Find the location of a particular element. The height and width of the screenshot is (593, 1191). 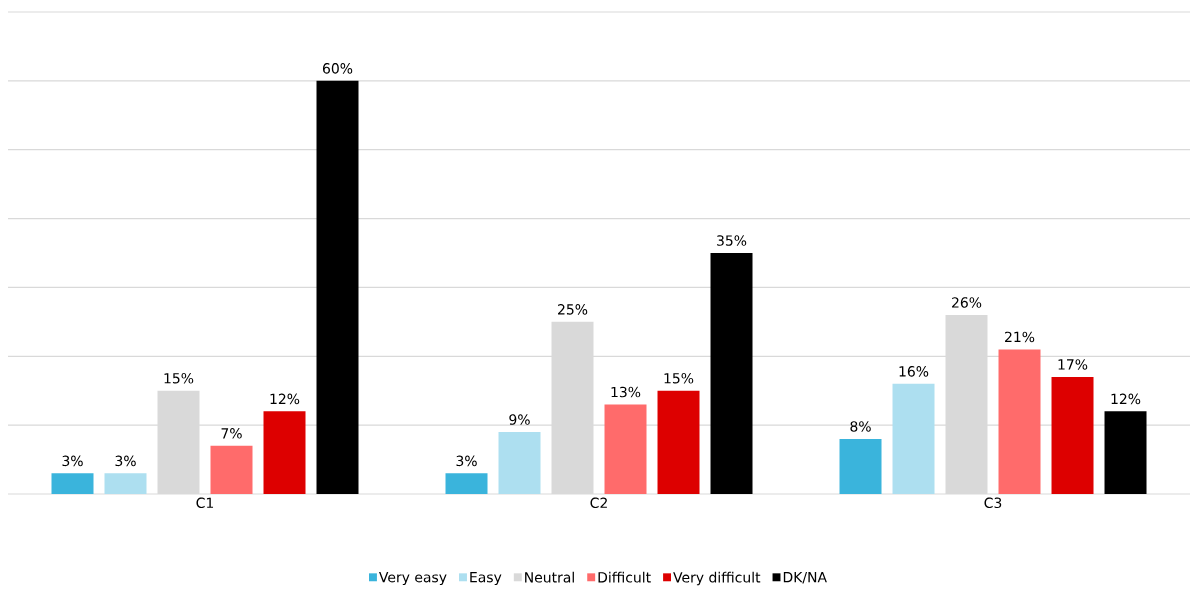

data-label: 35% is located at coordinates (732, 240).